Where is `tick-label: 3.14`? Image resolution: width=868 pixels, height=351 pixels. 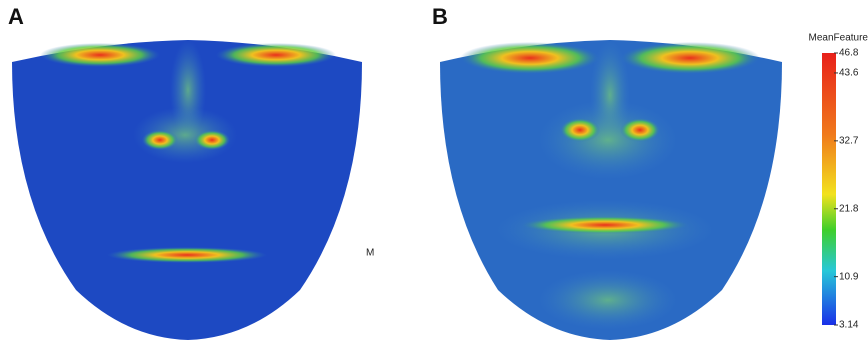
tick-label: 3.14 is located at coordinates (849, 325).